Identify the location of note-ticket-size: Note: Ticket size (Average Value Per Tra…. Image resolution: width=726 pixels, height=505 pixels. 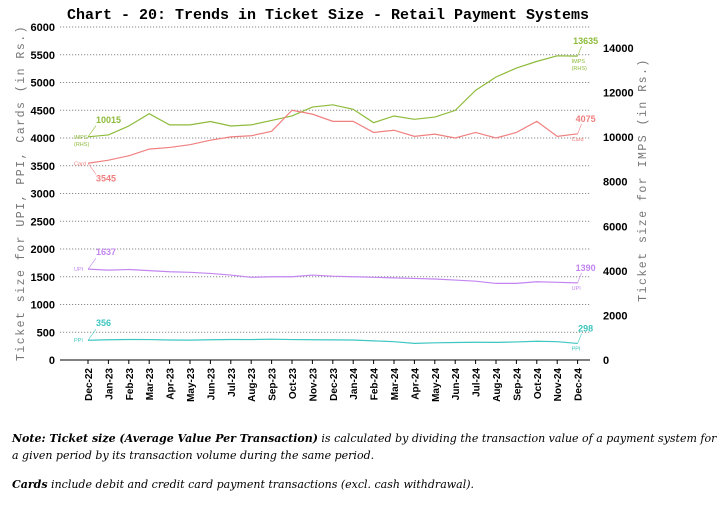
(367, 447).